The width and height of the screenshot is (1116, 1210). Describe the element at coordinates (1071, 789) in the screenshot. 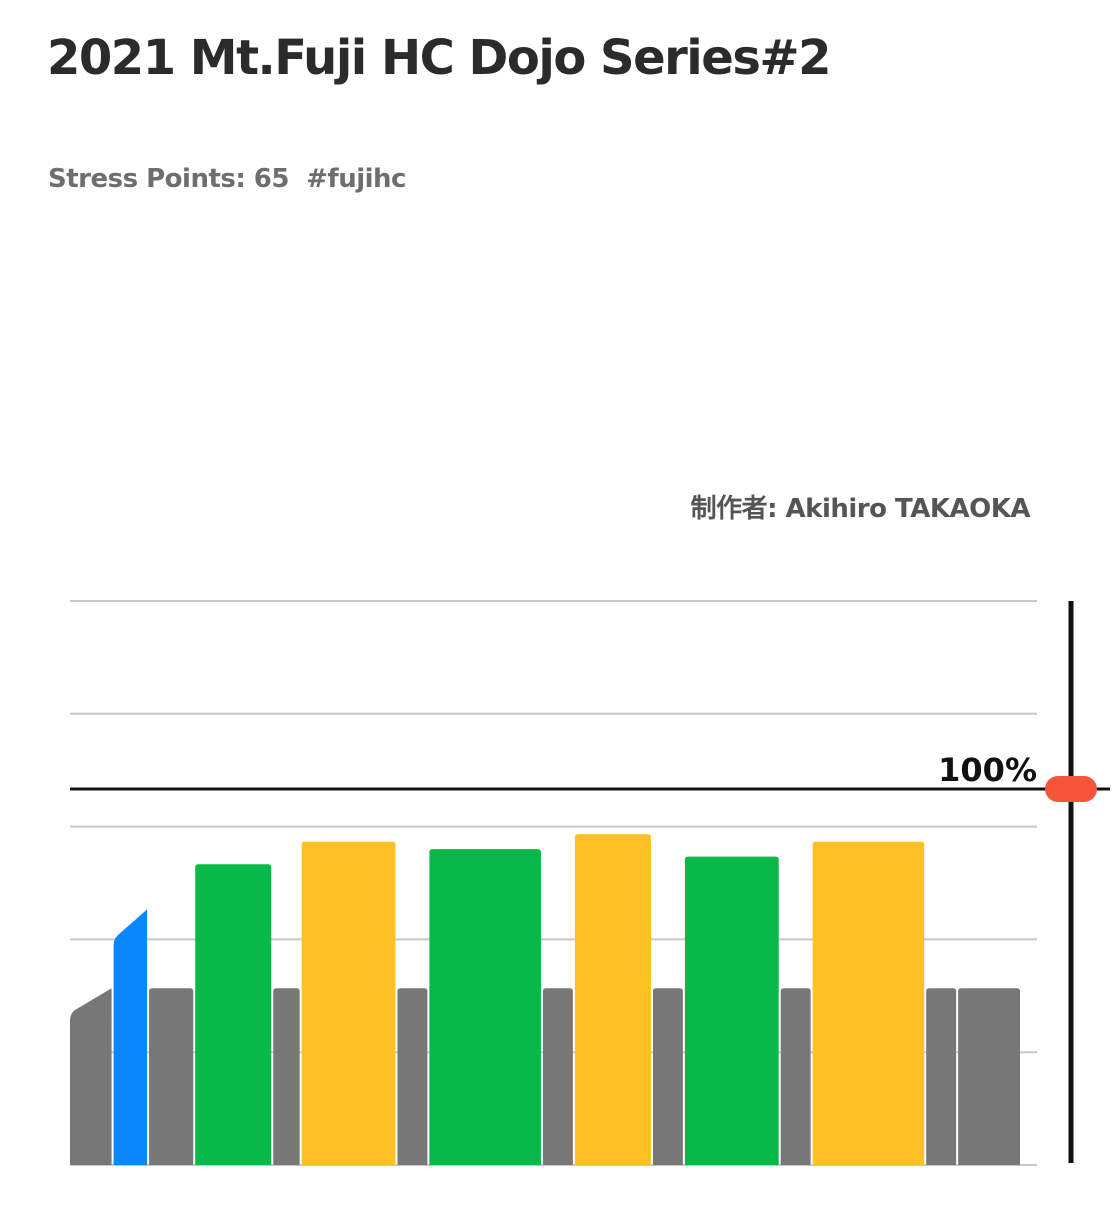

I see `intensity-slider-handle` at that location.